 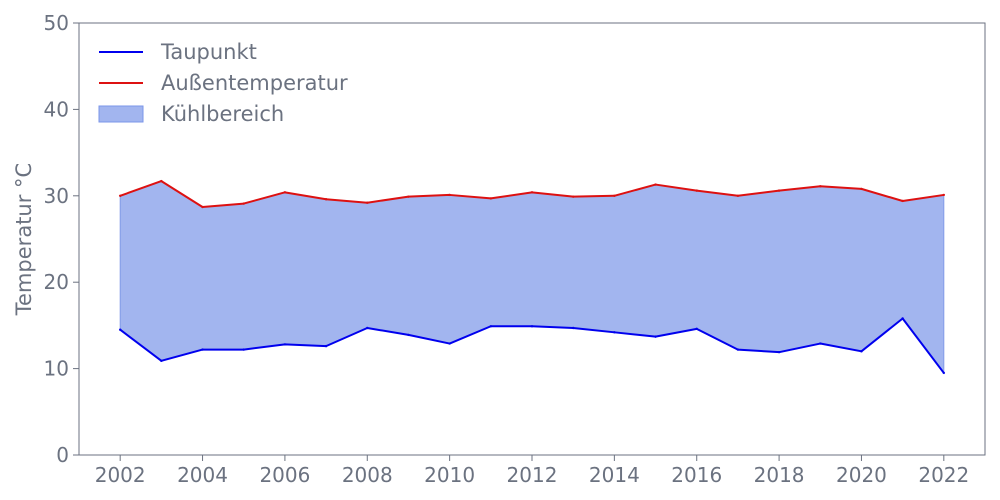 What do you see at coordinates (222, 114) in the screenshot?
I see `legend-label: Kühlbereich` at bounding box center [222, 114].